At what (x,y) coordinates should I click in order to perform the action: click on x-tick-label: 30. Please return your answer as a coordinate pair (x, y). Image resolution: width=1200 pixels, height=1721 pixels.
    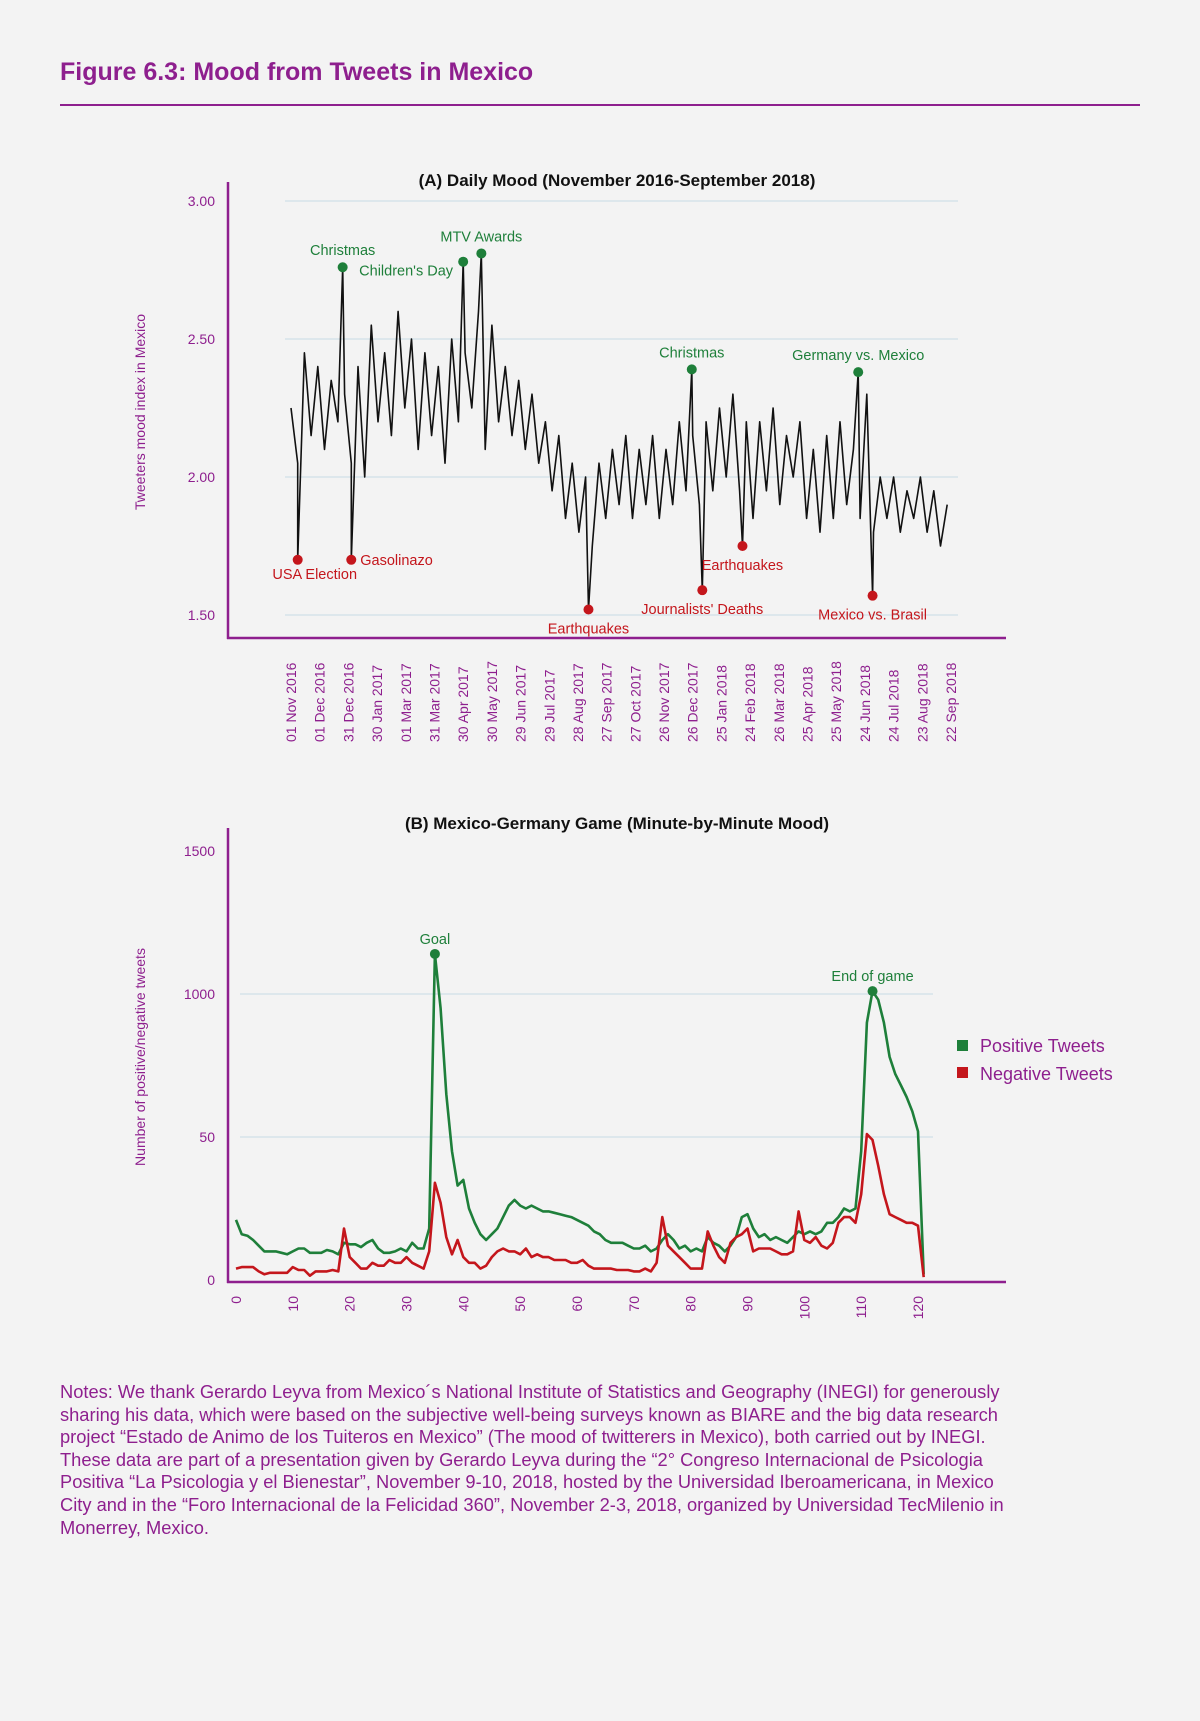
    Looking at the image, I should click on (407, 1304).